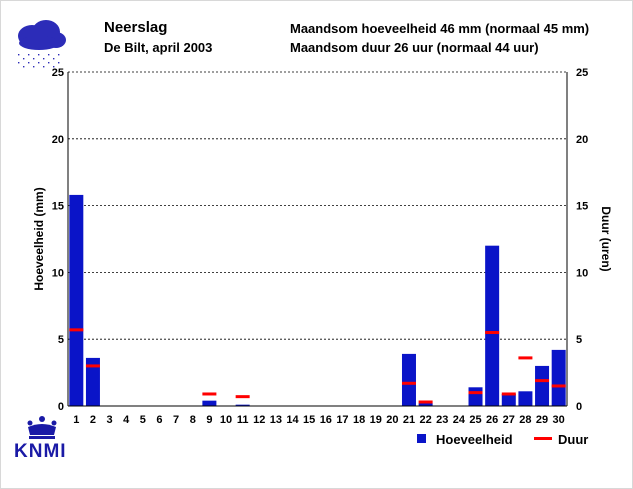  What do you see at coordinates (136, 27) in the screenshot?
I see `chart-title: Neerslag` at bounding box center [136, 27].